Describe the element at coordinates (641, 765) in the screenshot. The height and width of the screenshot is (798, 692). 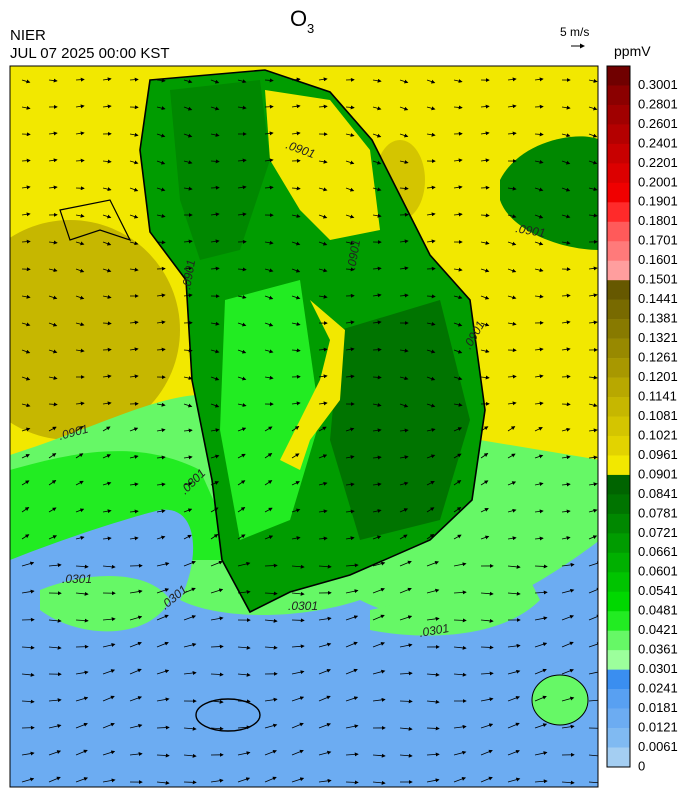
I see `colorbar-label: 0` at that location.